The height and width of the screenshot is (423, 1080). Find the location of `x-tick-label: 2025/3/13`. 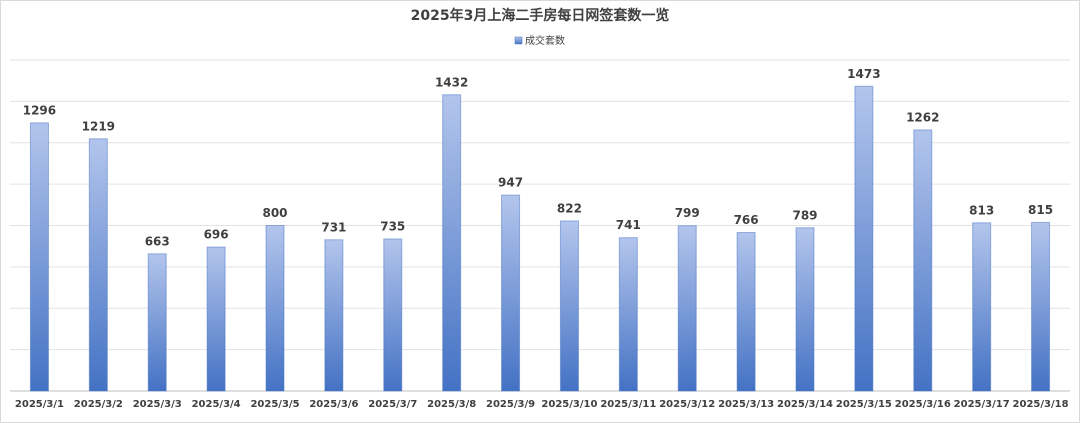

x-tick-label: 2025/3/13 is located at coordinates (746, 404).